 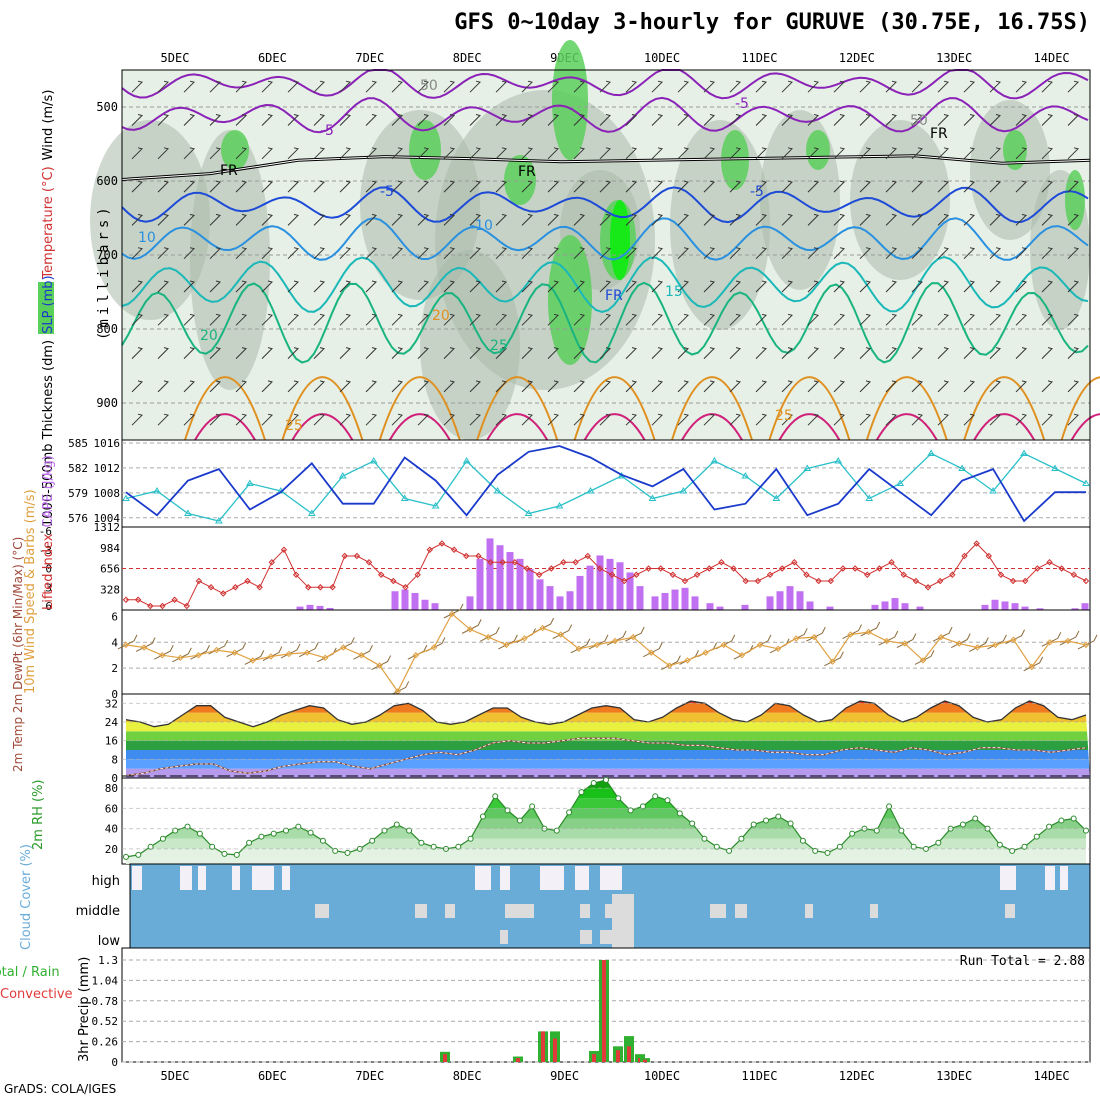 I want to click on pressure-tick: 600, so click(x=107, y=181).